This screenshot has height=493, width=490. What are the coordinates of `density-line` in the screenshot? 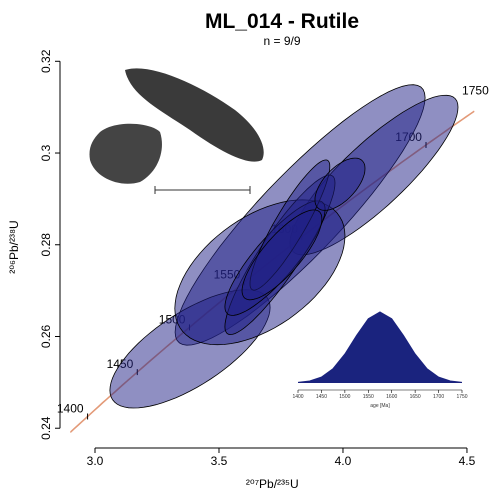 It's located at (380, 347).